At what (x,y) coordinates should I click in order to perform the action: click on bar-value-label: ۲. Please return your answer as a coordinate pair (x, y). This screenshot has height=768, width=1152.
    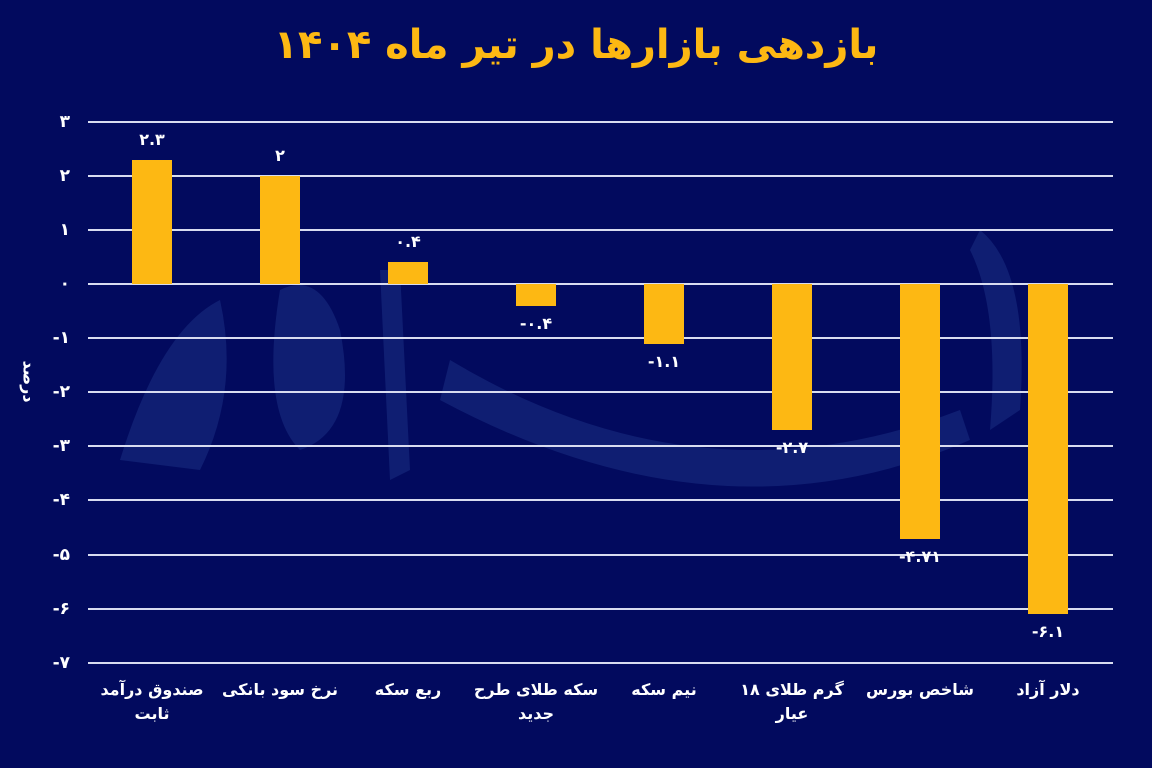
    Looking at the image, I should click on (280, 155).